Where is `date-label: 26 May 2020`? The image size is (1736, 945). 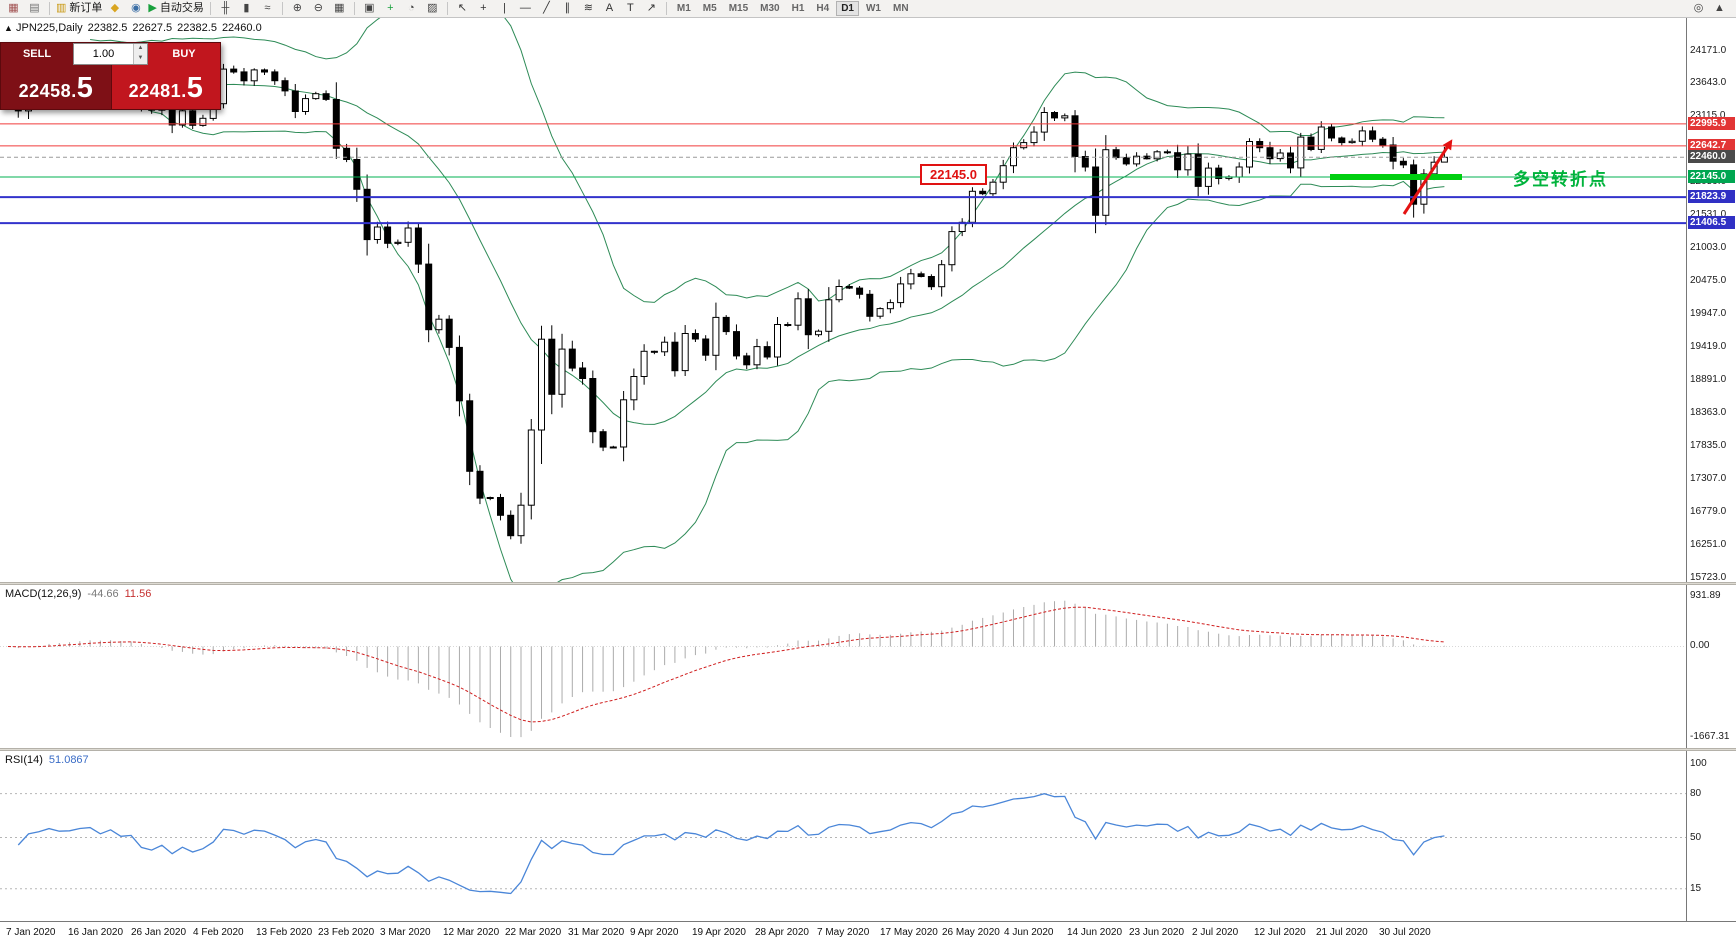
date-label: 26 May 2020 is located at coordinates (971, 932).